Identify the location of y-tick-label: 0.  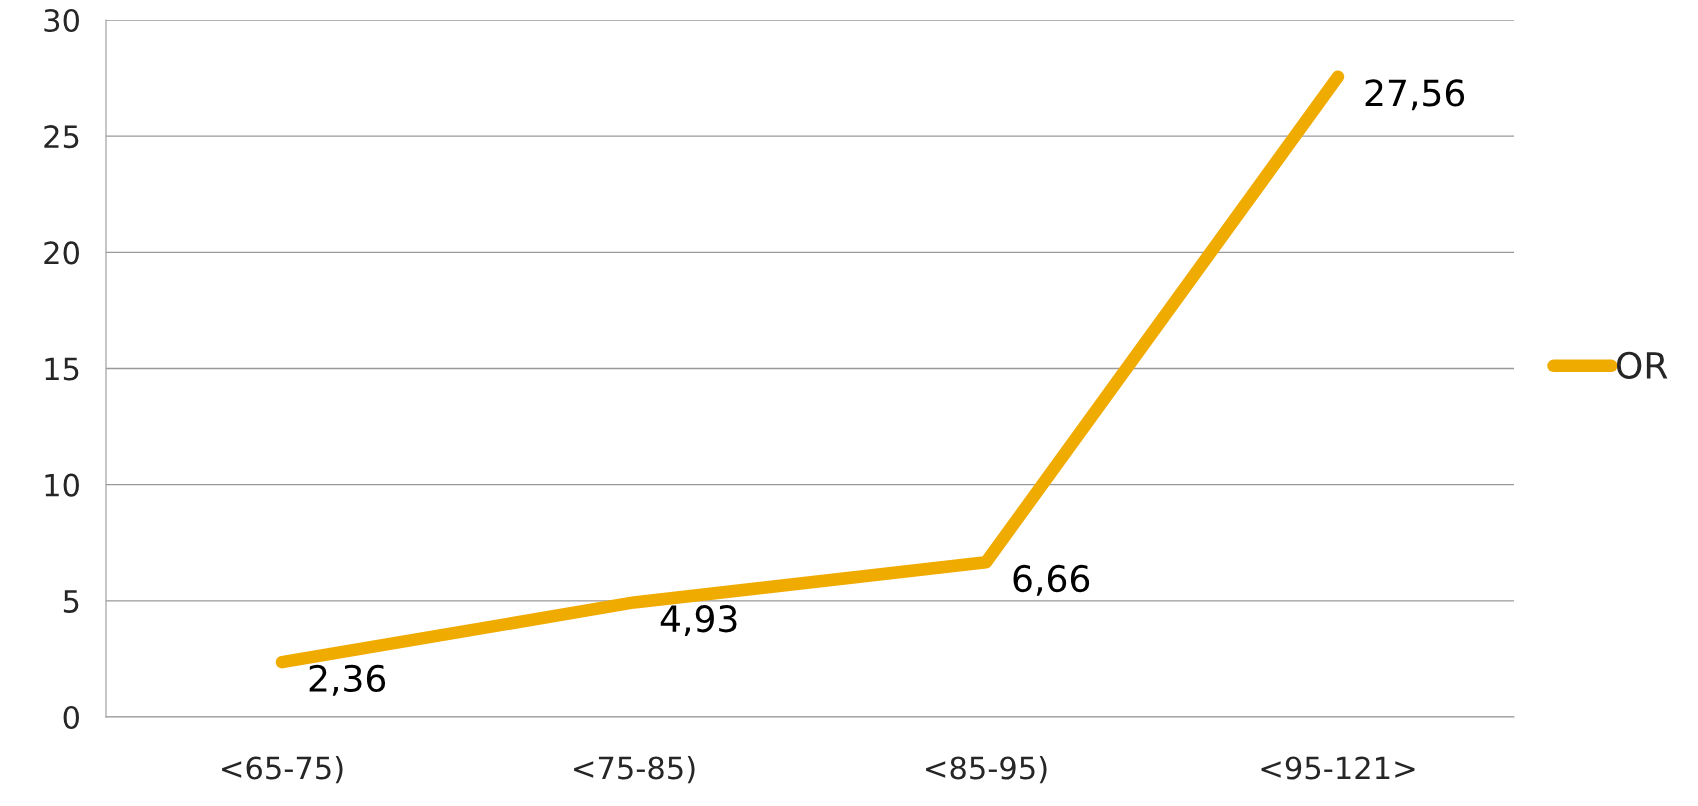
(71, 717).